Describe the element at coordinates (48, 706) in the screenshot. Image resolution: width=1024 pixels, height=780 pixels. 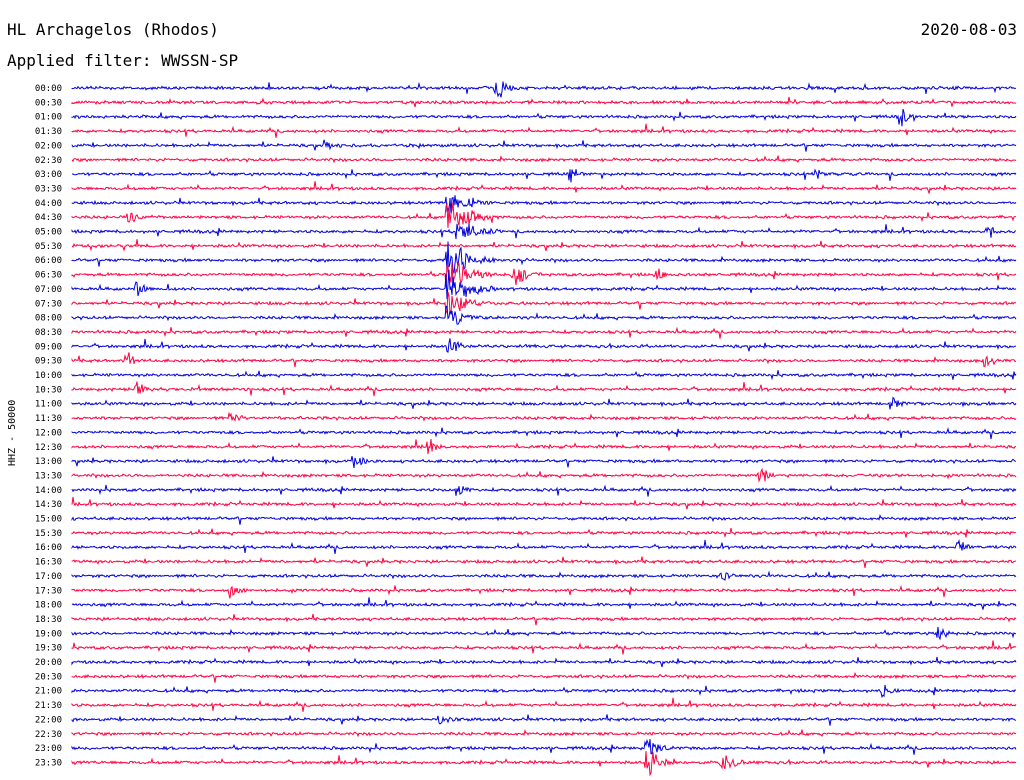
I see `time-tick-label: 21:30` at that location.